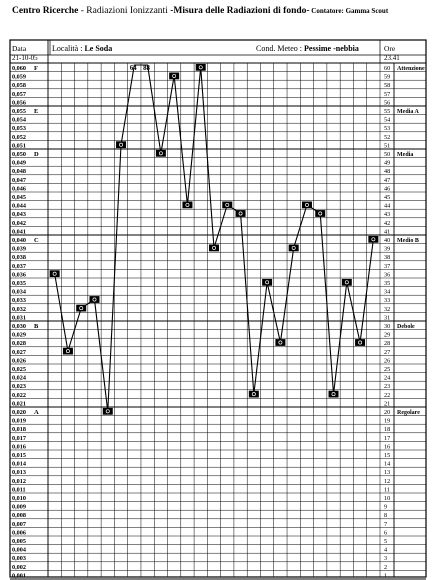 The width and height of the screenshot is (434, 580). Describe the element at coordinates (19, 550) in the screenshot. I see `left-scale-label: 0,004` at that location.